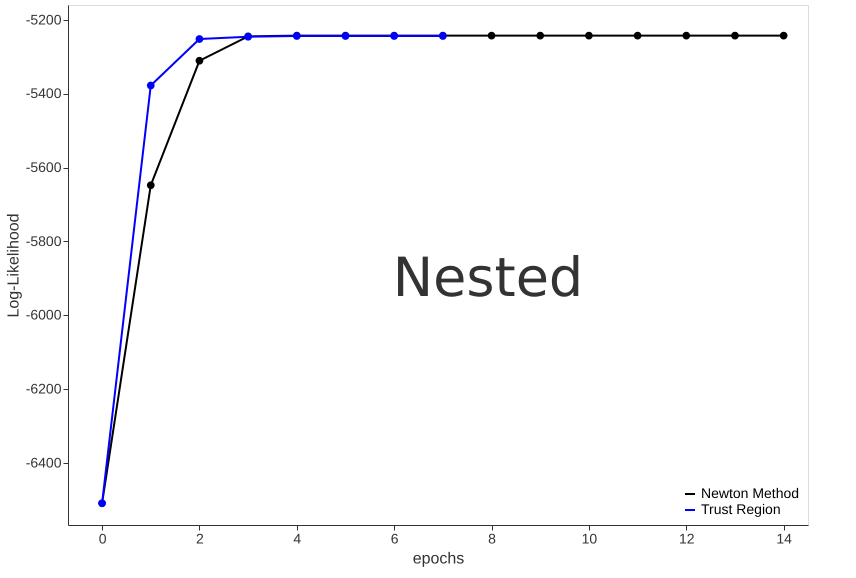  Describe the element at coordinates (687, 538) in the screenshot. I see `x-tick-label: 12` at that location.